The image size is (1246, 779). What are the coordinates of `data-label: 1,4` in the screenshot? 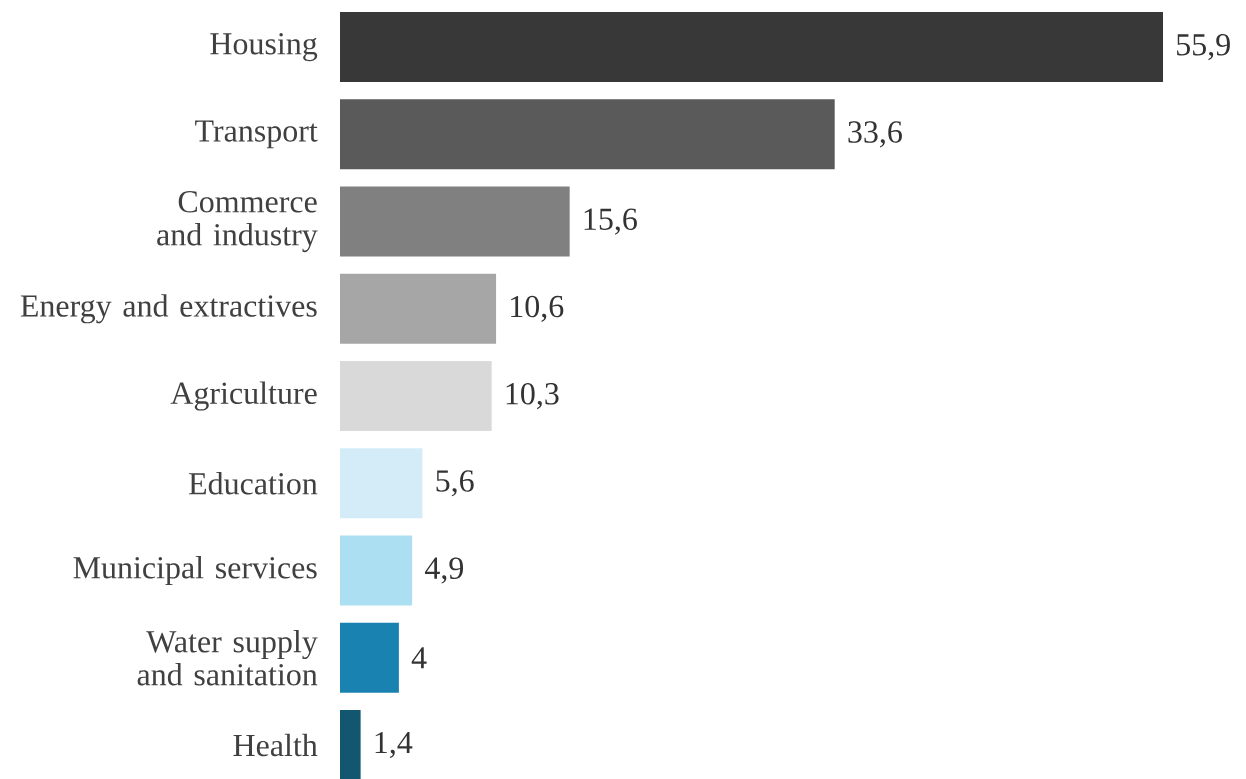 It's located at (394, 745).